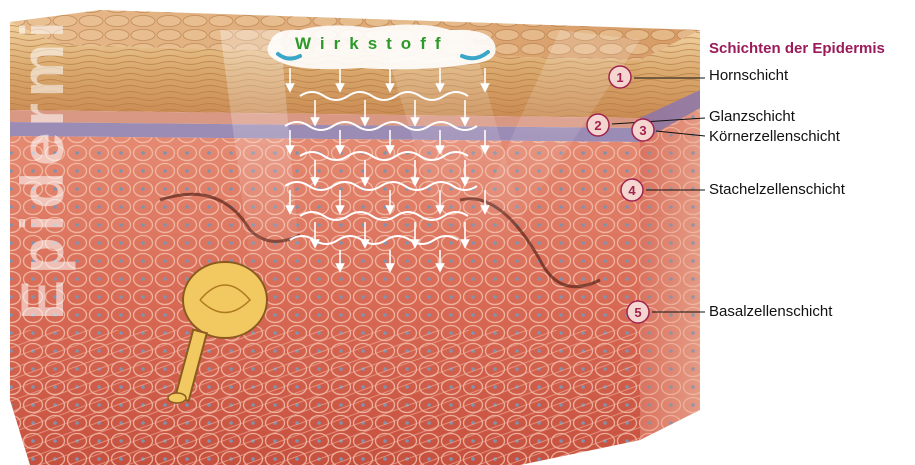 Image resolution: width=915 pixels, height=465 pixels. Describe the element at coordinates (42, 160) in the screenshot. I see `epidermis-side-label: Epidermis` at that location.